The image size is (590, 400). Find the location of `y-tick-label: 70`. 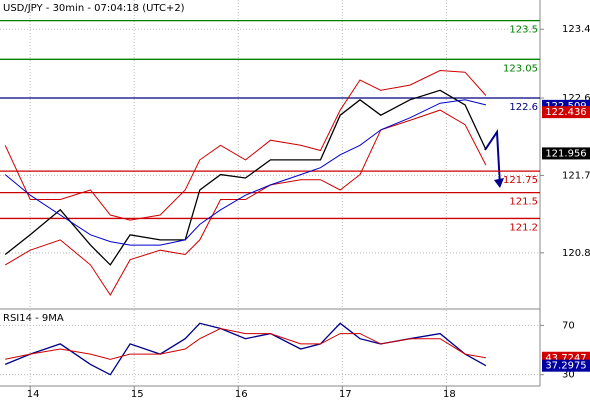

y-tick-label: 70 is located at coordinates (568, 325).